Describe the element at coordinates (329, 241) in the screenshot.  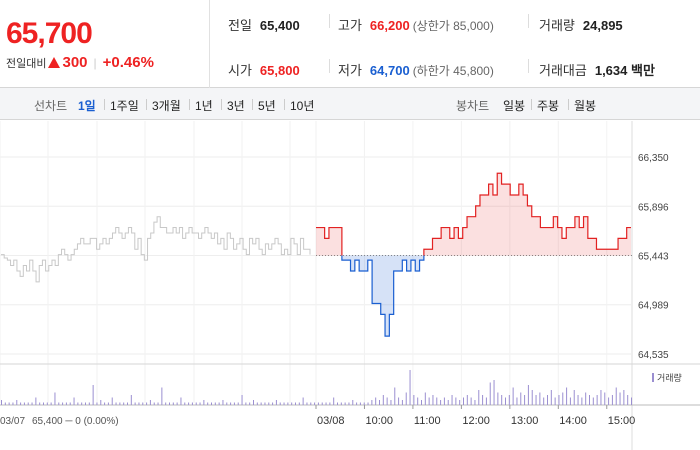
I see `up-area-fill` at that location.